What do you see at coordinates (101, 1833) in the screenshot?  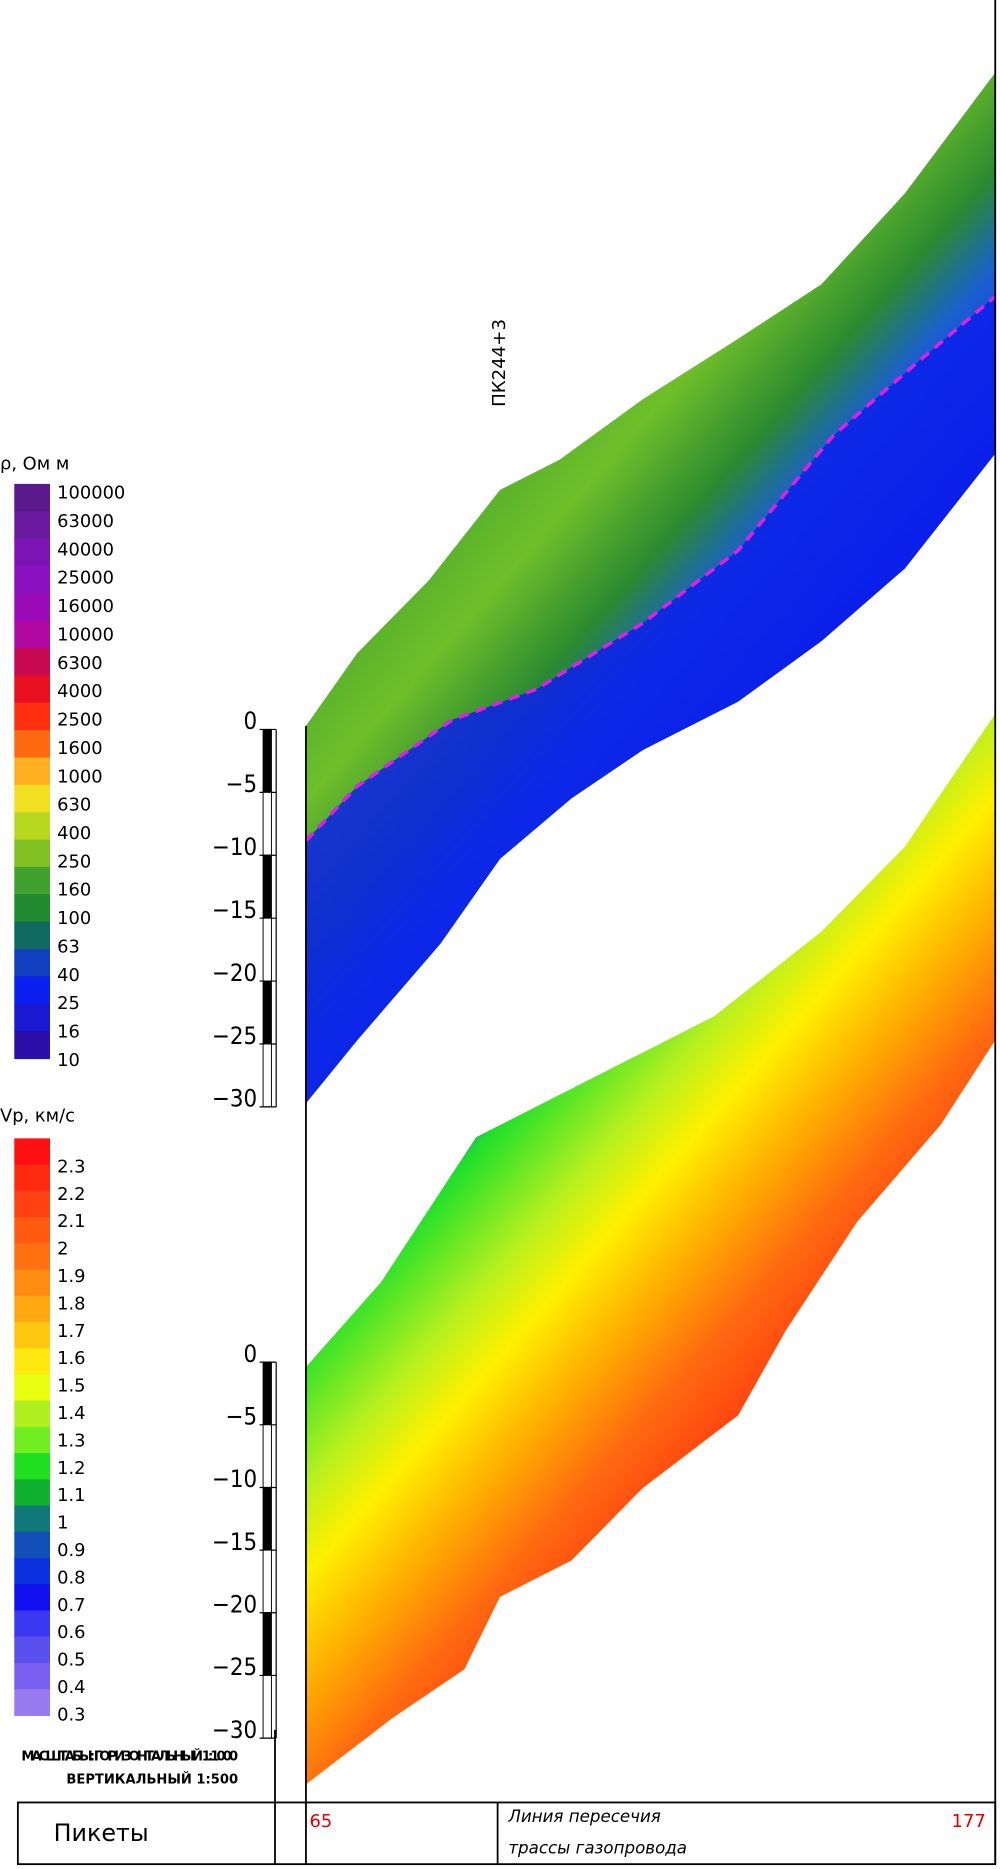 I see `footer-label: Пикеты` at bounding box center [101, 1833].